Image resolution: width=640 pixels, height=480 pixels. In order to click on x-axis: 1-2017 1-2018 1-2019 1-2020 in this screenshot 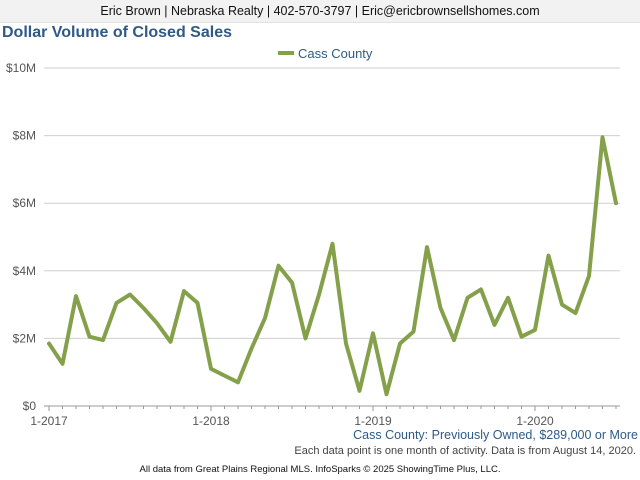, I will do `click(323, 417)`.